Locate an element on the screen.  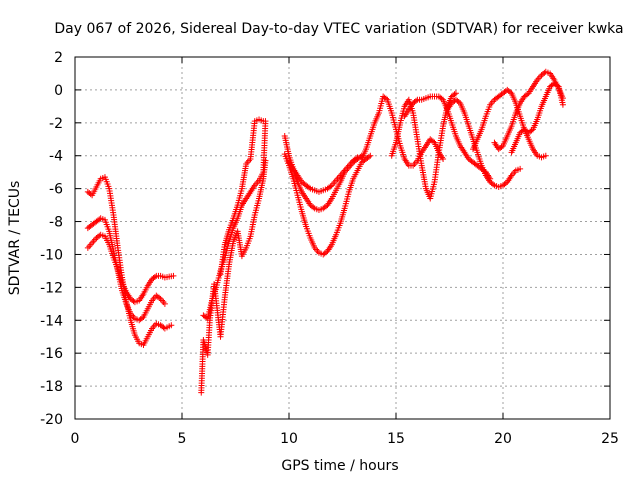
x-tick-label: 10 is located at coordinates (289, 439).